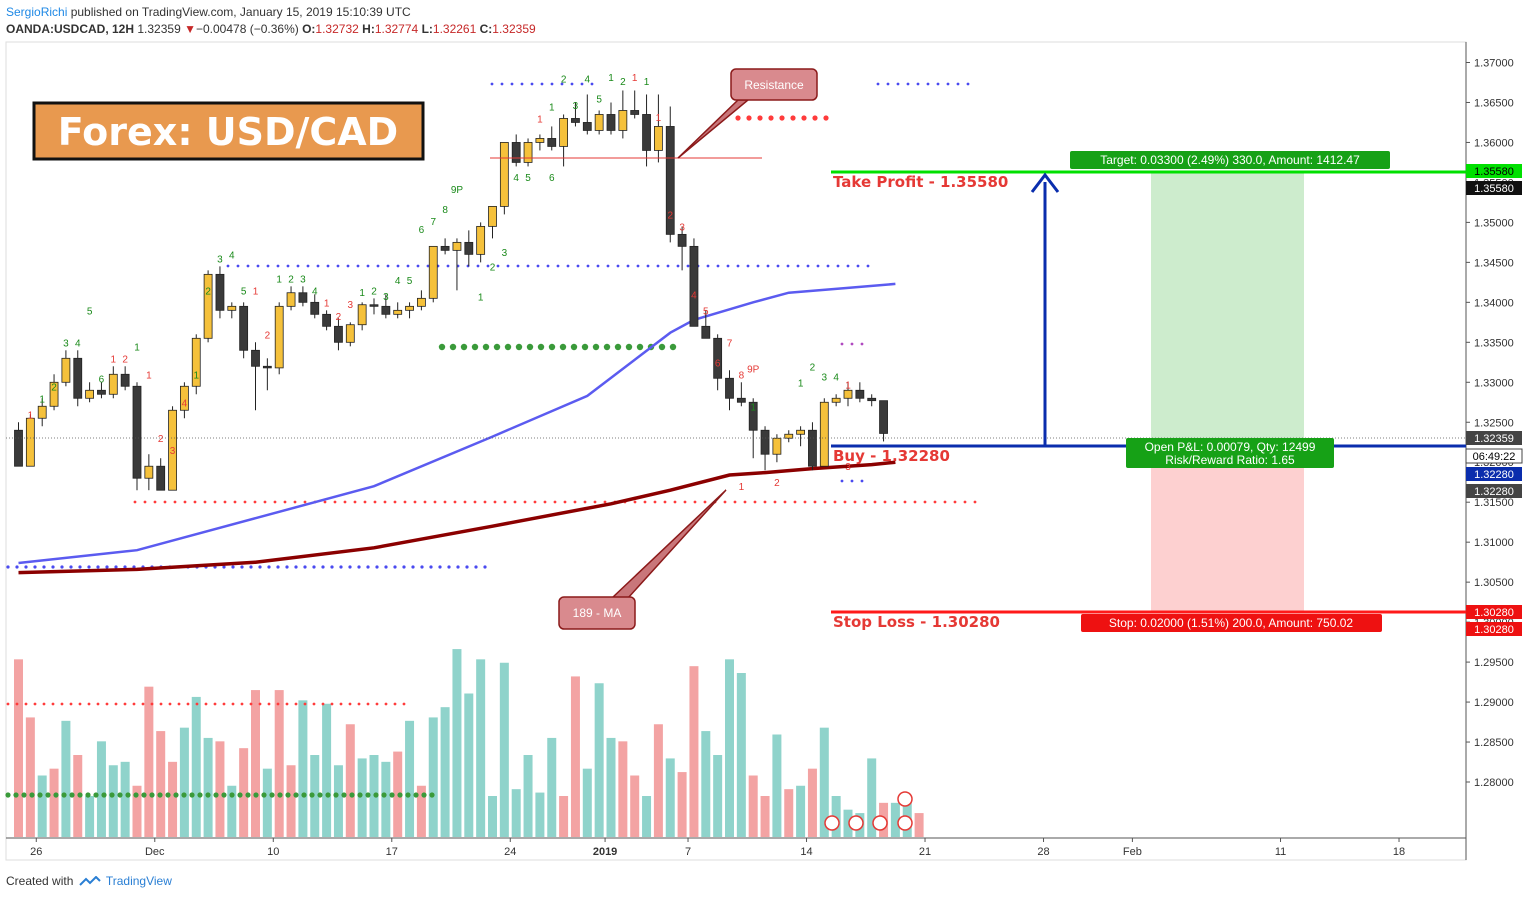 Image resolution: width=1530 pixels, height=899 pixels. I want to click on profit-zone, so click(1227, 309).